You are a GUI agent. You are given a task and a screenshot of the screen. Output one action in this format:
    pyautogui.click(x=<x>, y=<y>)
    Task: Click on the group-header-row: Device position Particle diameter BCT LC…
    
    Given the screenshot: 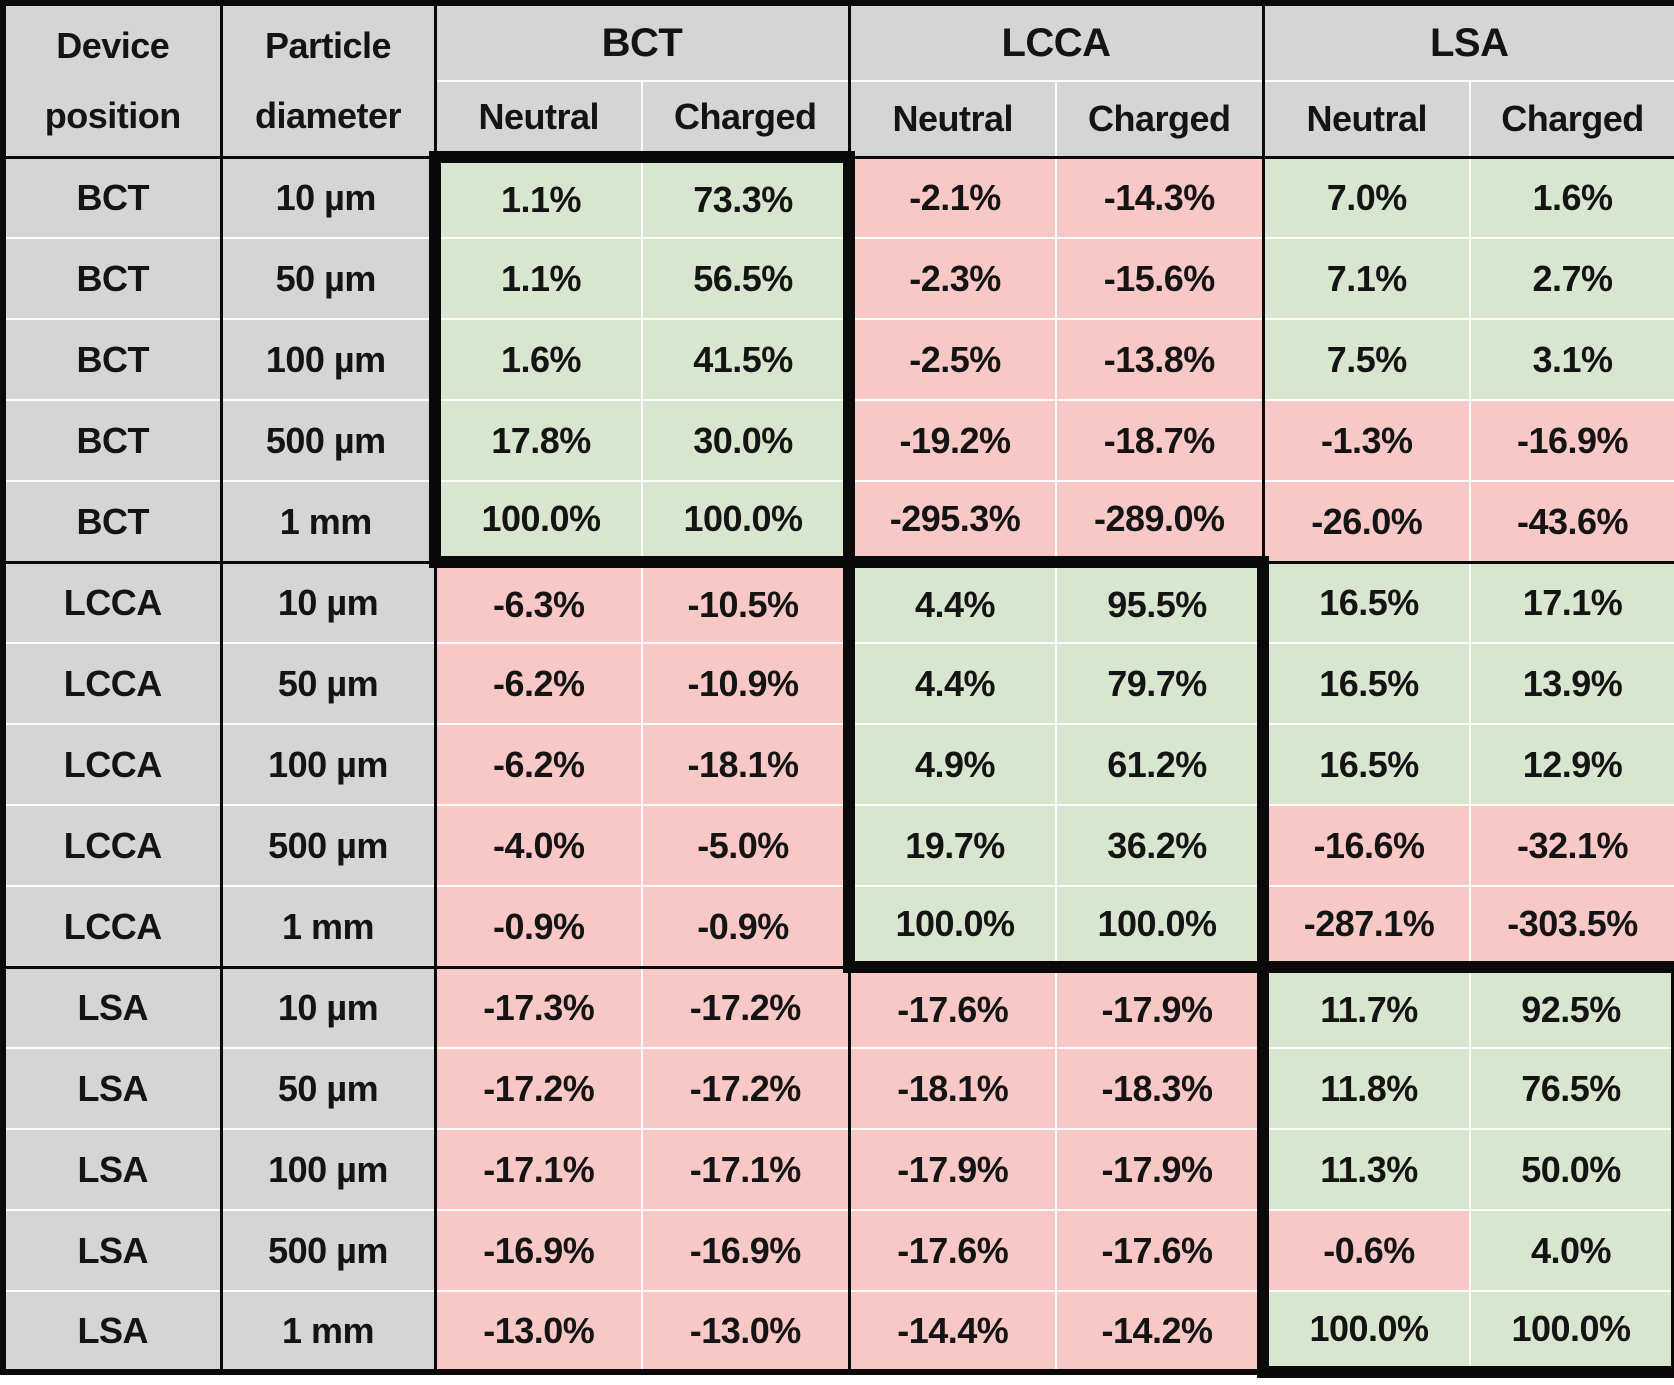 What is the action you would take?
    pyautogui.click(x=838, y=80)
    